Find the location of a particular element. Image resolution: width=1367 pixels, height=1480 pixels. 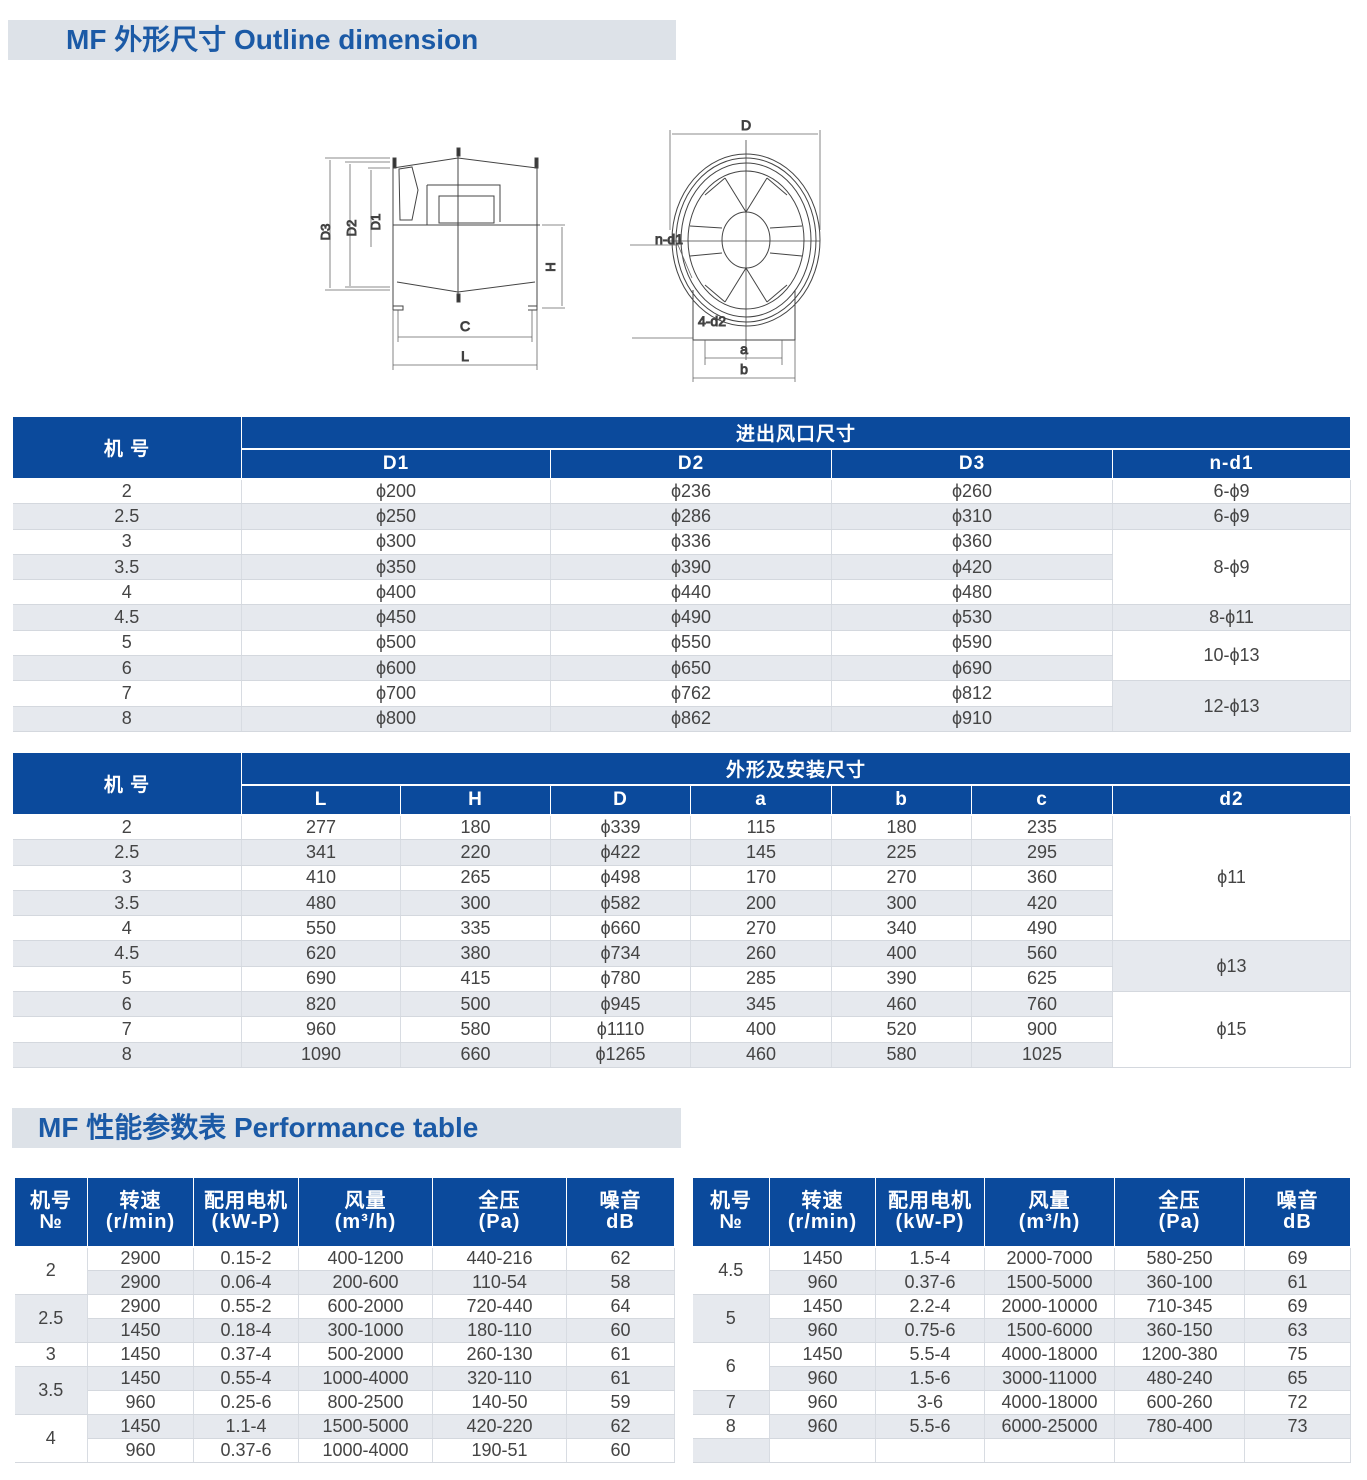

value-cell: 295 is located at coordinates (1042, 852).